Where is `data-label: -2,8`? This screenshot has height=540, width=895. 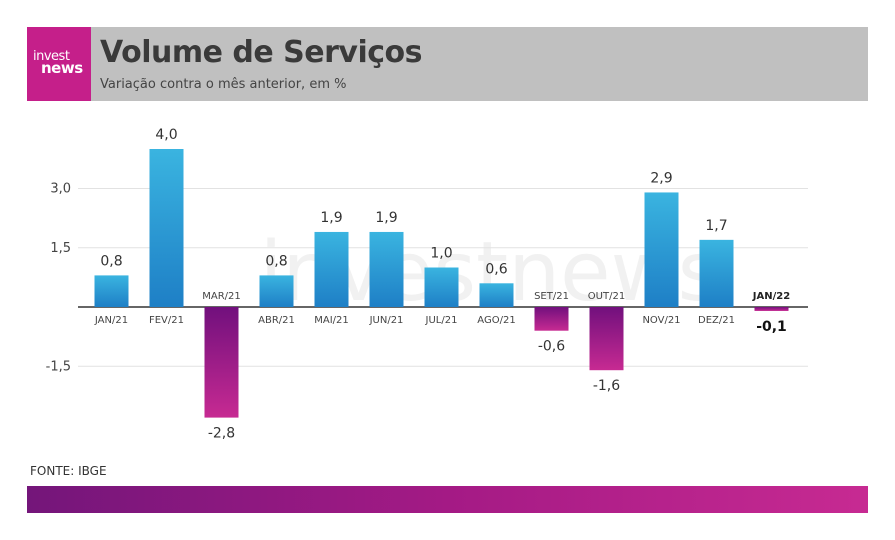
data-label: -2,8 is located at coordinates (221, 434).